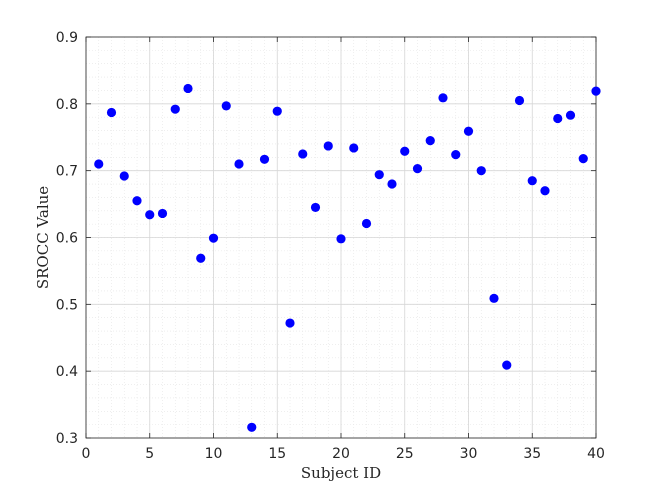  Describe the element at coordinates (67, 439) in the screenshot. I see `y-tick-label: 0.3` at that location.